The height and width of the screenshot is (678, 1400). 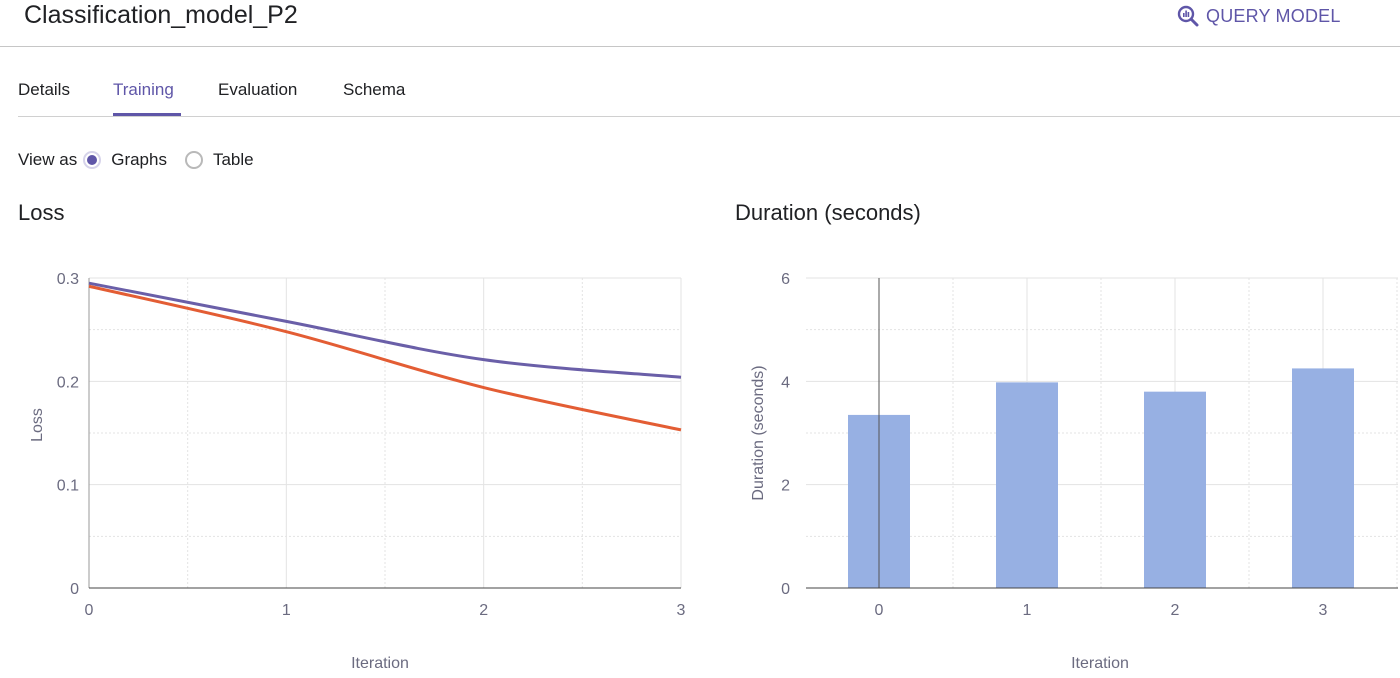 I want to click on duration-x-tick-label: 0, so click(x=879, y=610).